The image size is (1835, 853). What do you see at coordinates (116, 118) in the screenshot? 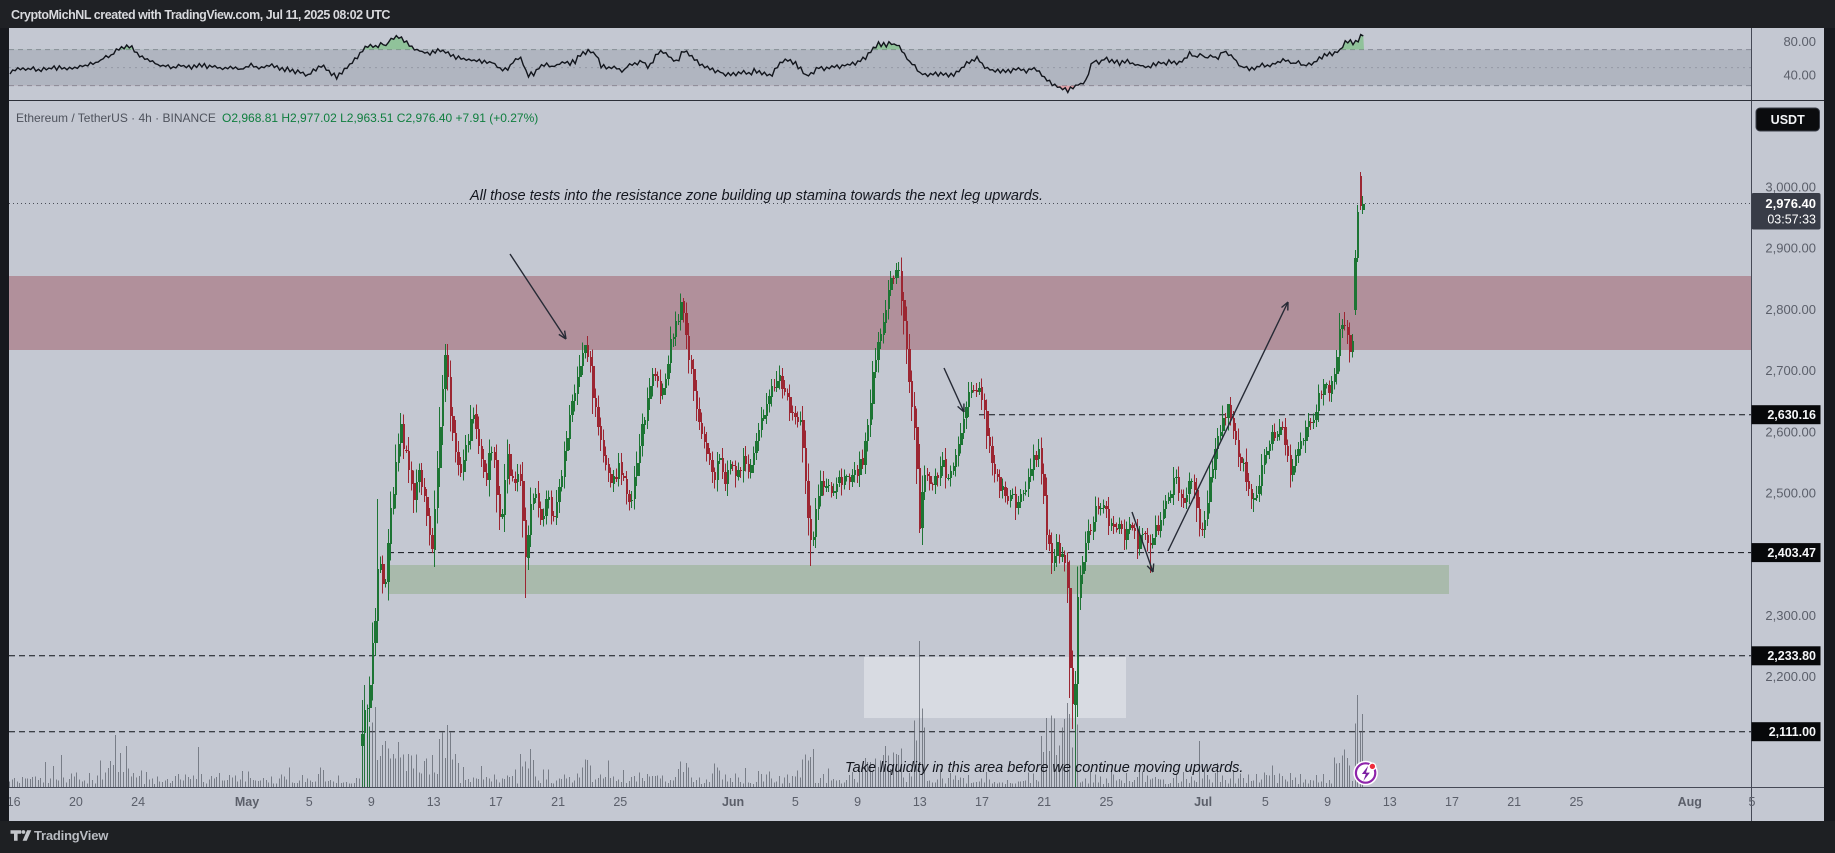
I see `svg-text:Ethereum / TetherUS · 4h · BIN: Ethereum / TetherUS · 4h · BINANCE` at bounding box center [116, 118].